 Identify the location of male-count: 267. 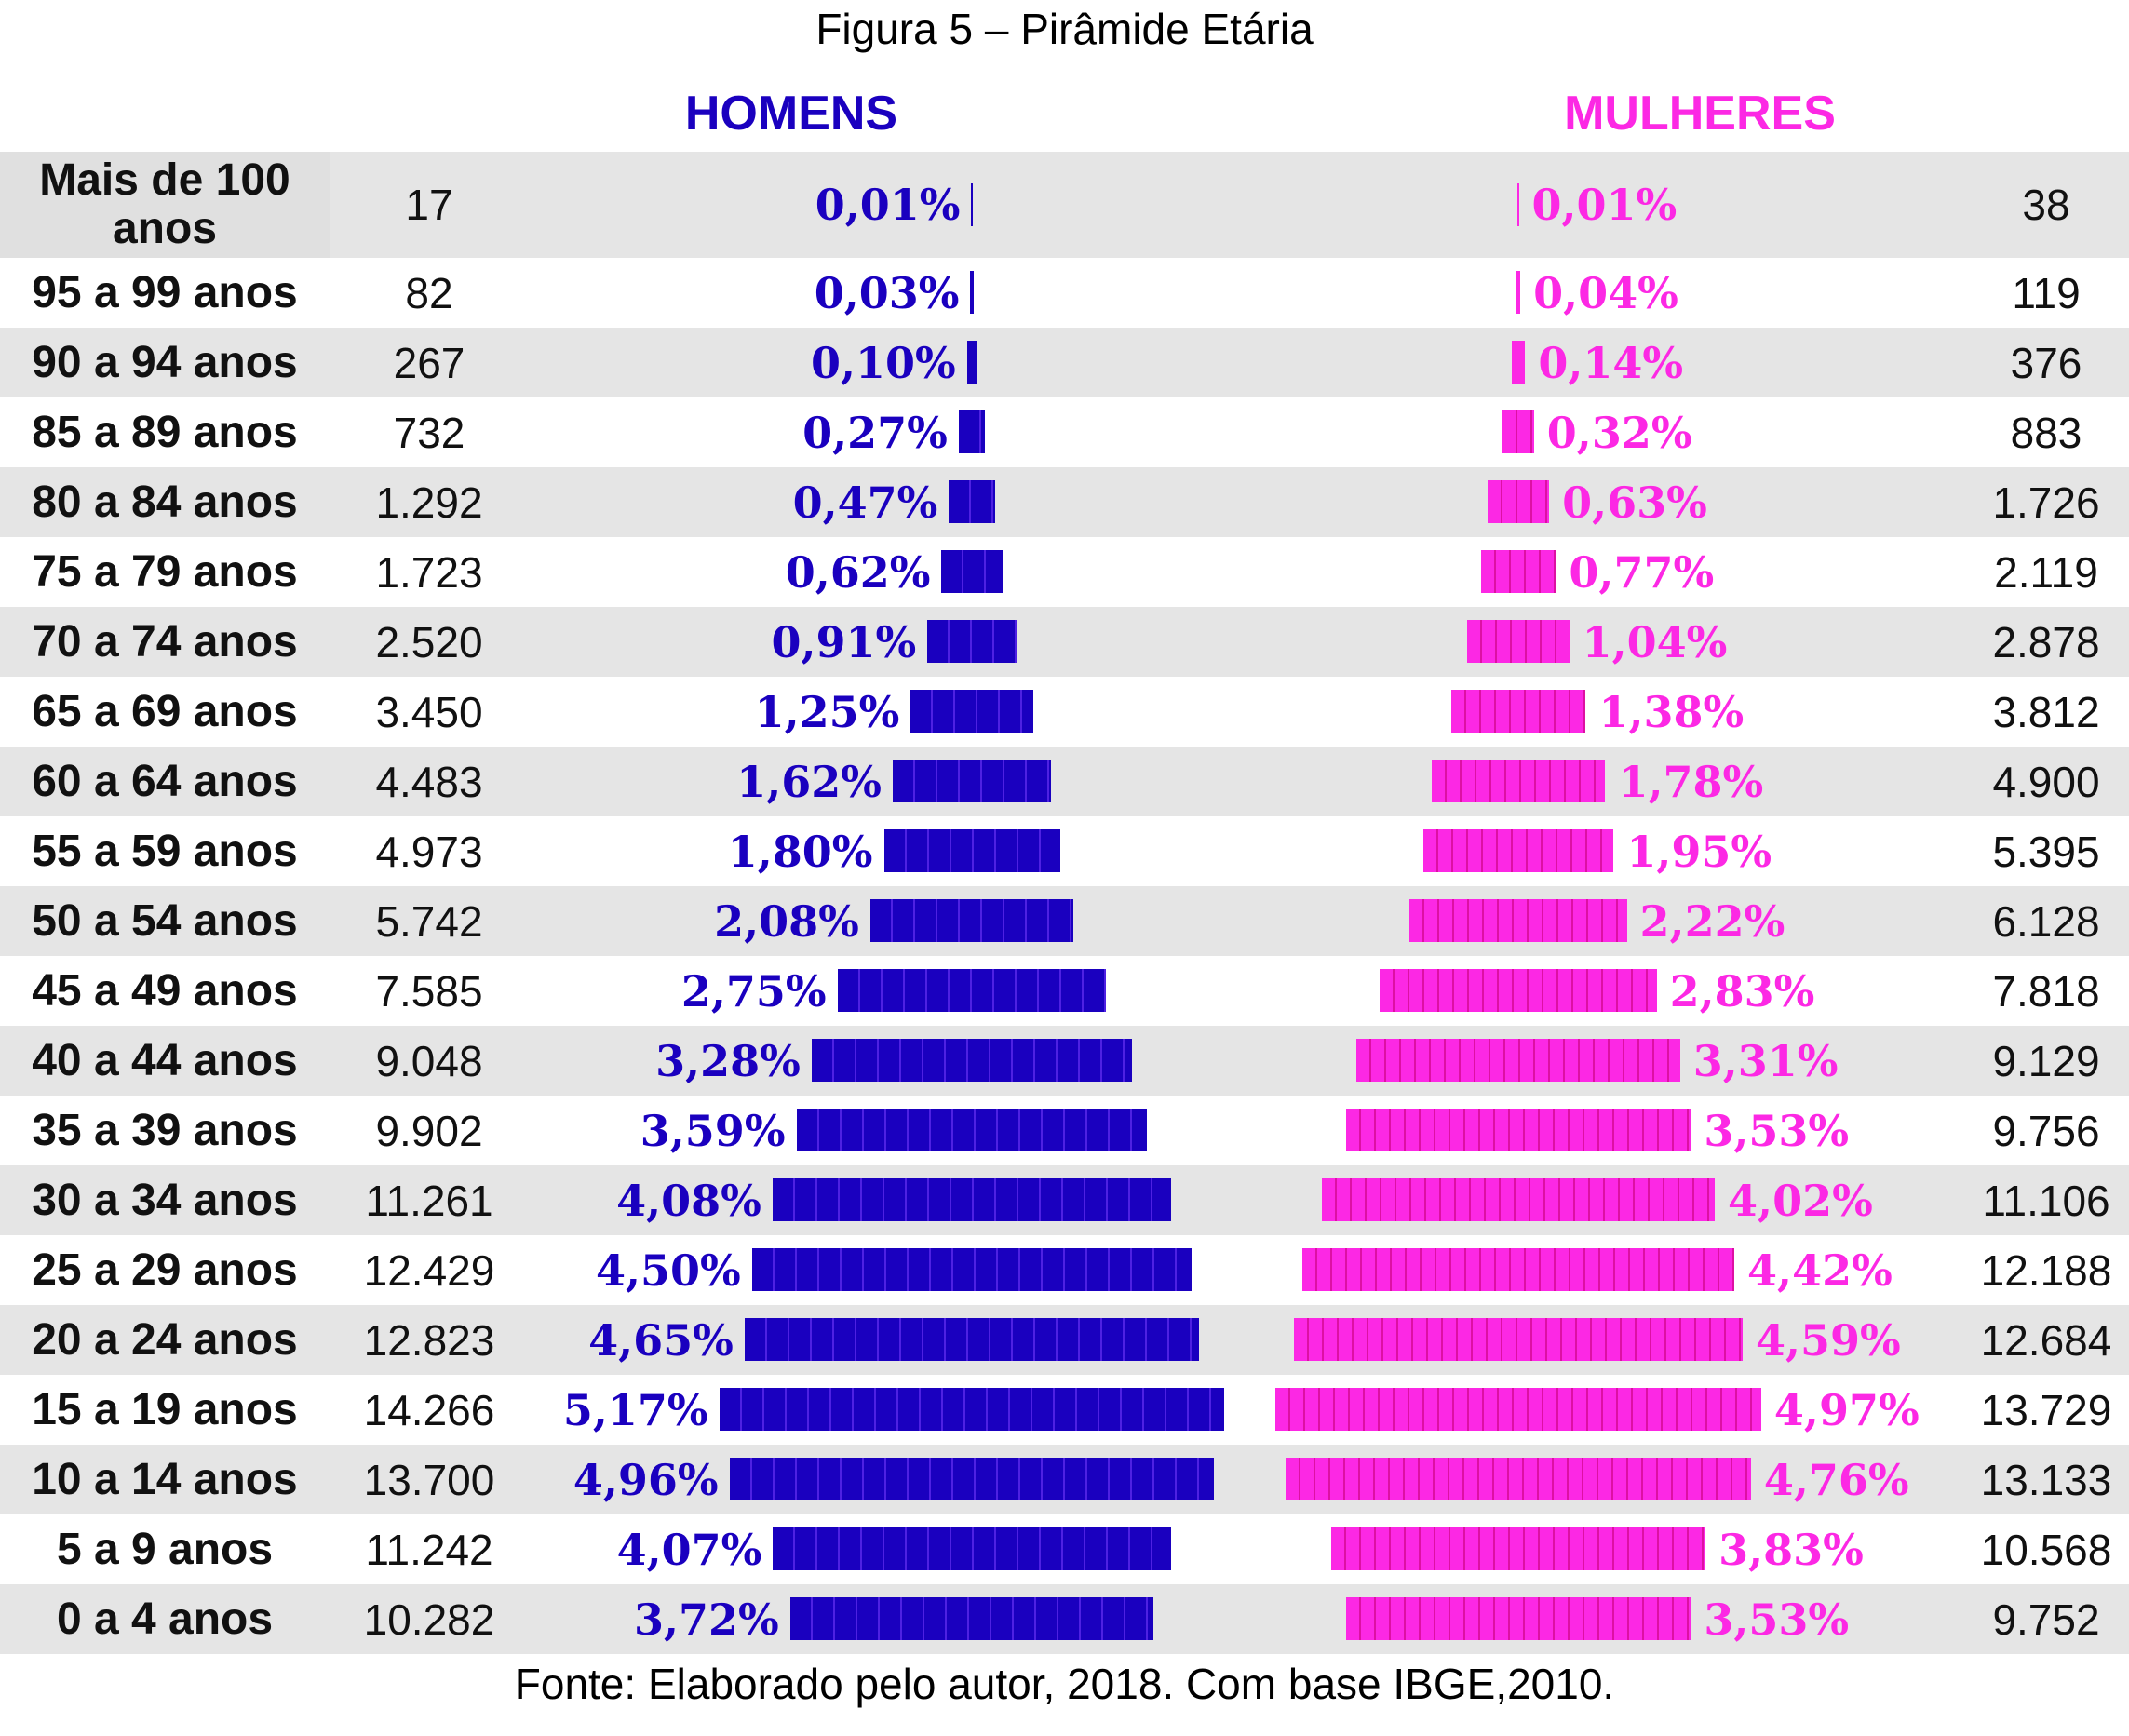
(429, 363).